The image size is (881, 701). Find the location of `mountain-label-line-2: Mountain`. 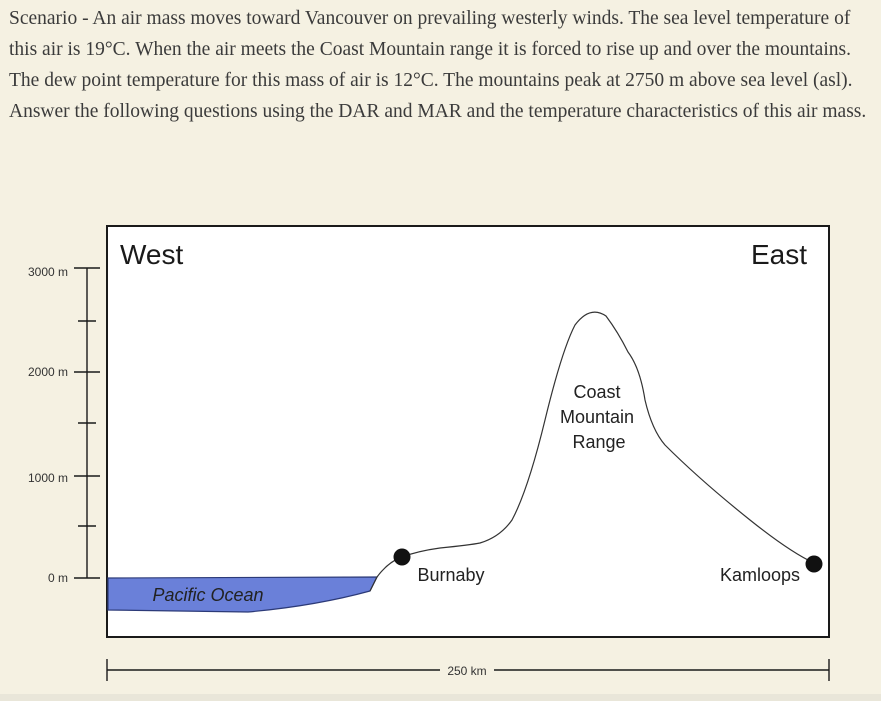

mountain-label-line-2: Mountain is located at coordinates (597, 417).